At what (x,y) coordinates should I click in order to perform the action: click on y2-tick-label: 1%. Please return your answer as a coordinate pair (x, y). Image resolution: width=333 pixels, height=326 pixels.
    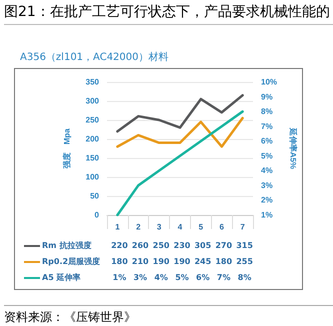
    Looking at the image, I should click on (267, 215).